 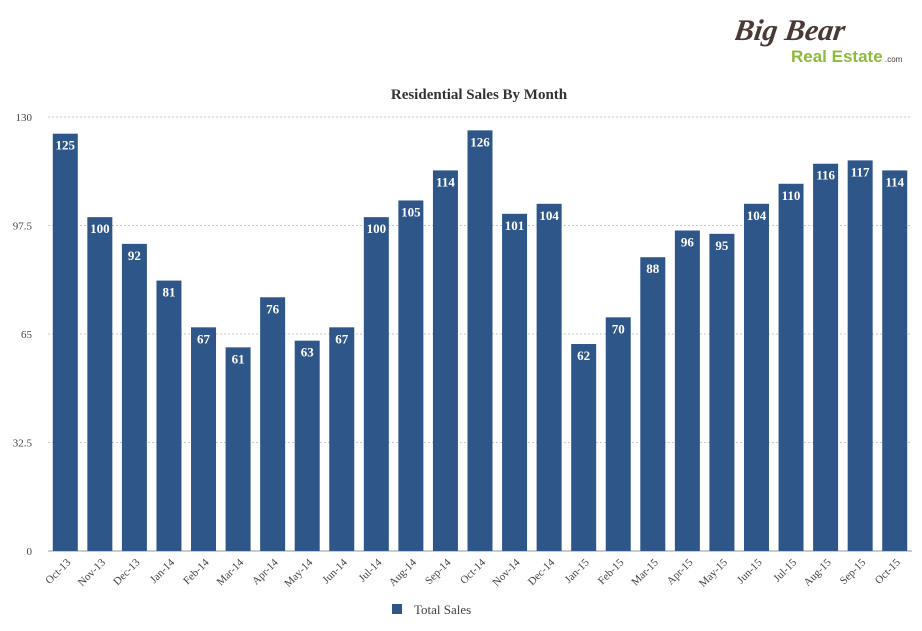 I want to click on x-tick-label: Dec-14, so click(x=542, y=572).